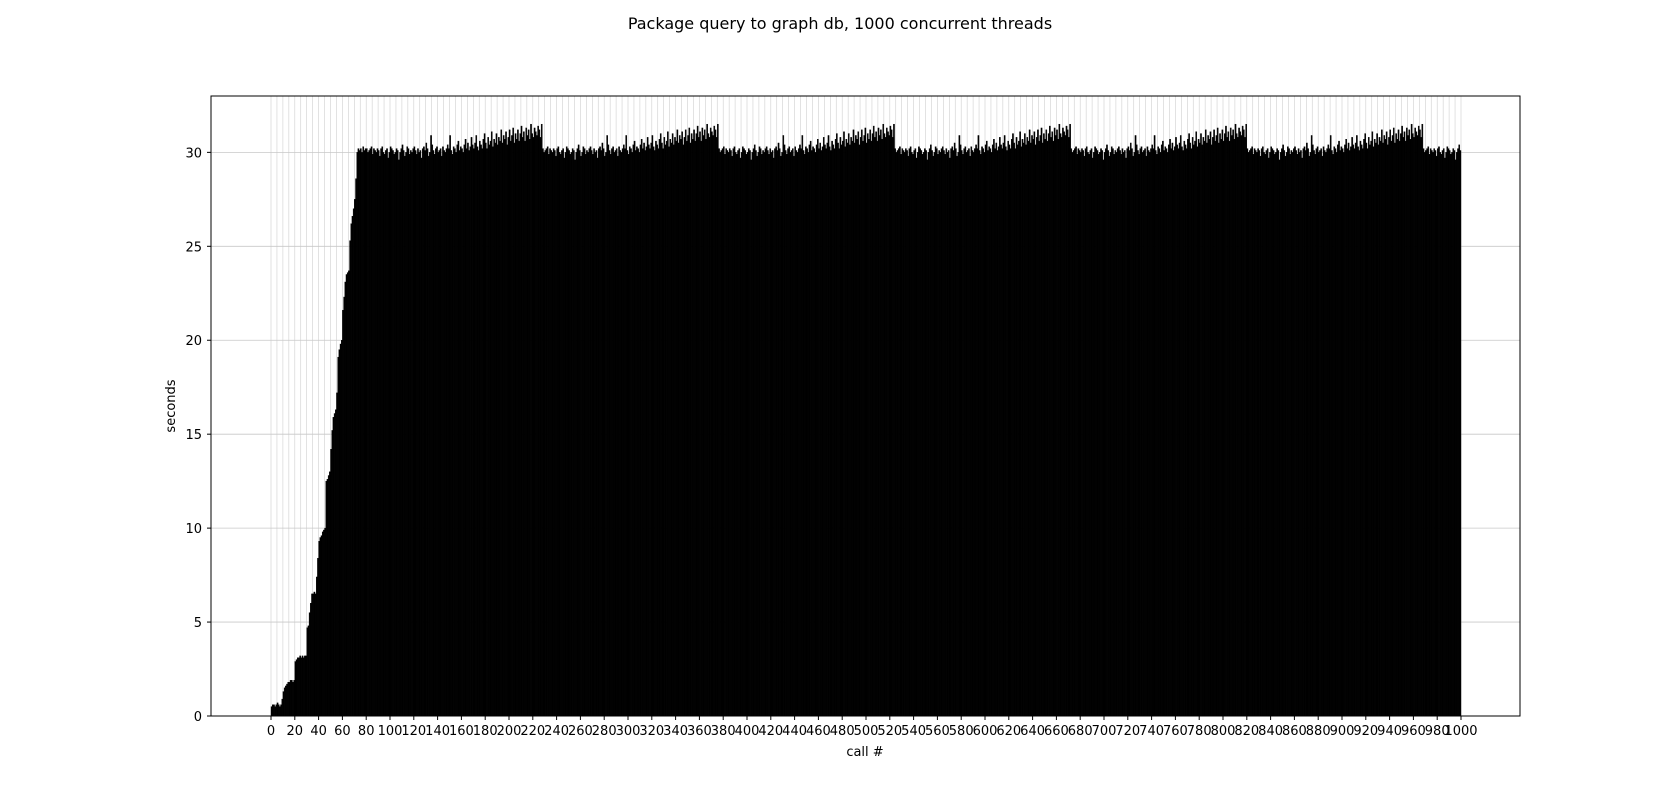  What do you see at coordinates (1080, 731) in the screenshot?
I see `x-tick-label: 680` at bounding box center [1080, 731].